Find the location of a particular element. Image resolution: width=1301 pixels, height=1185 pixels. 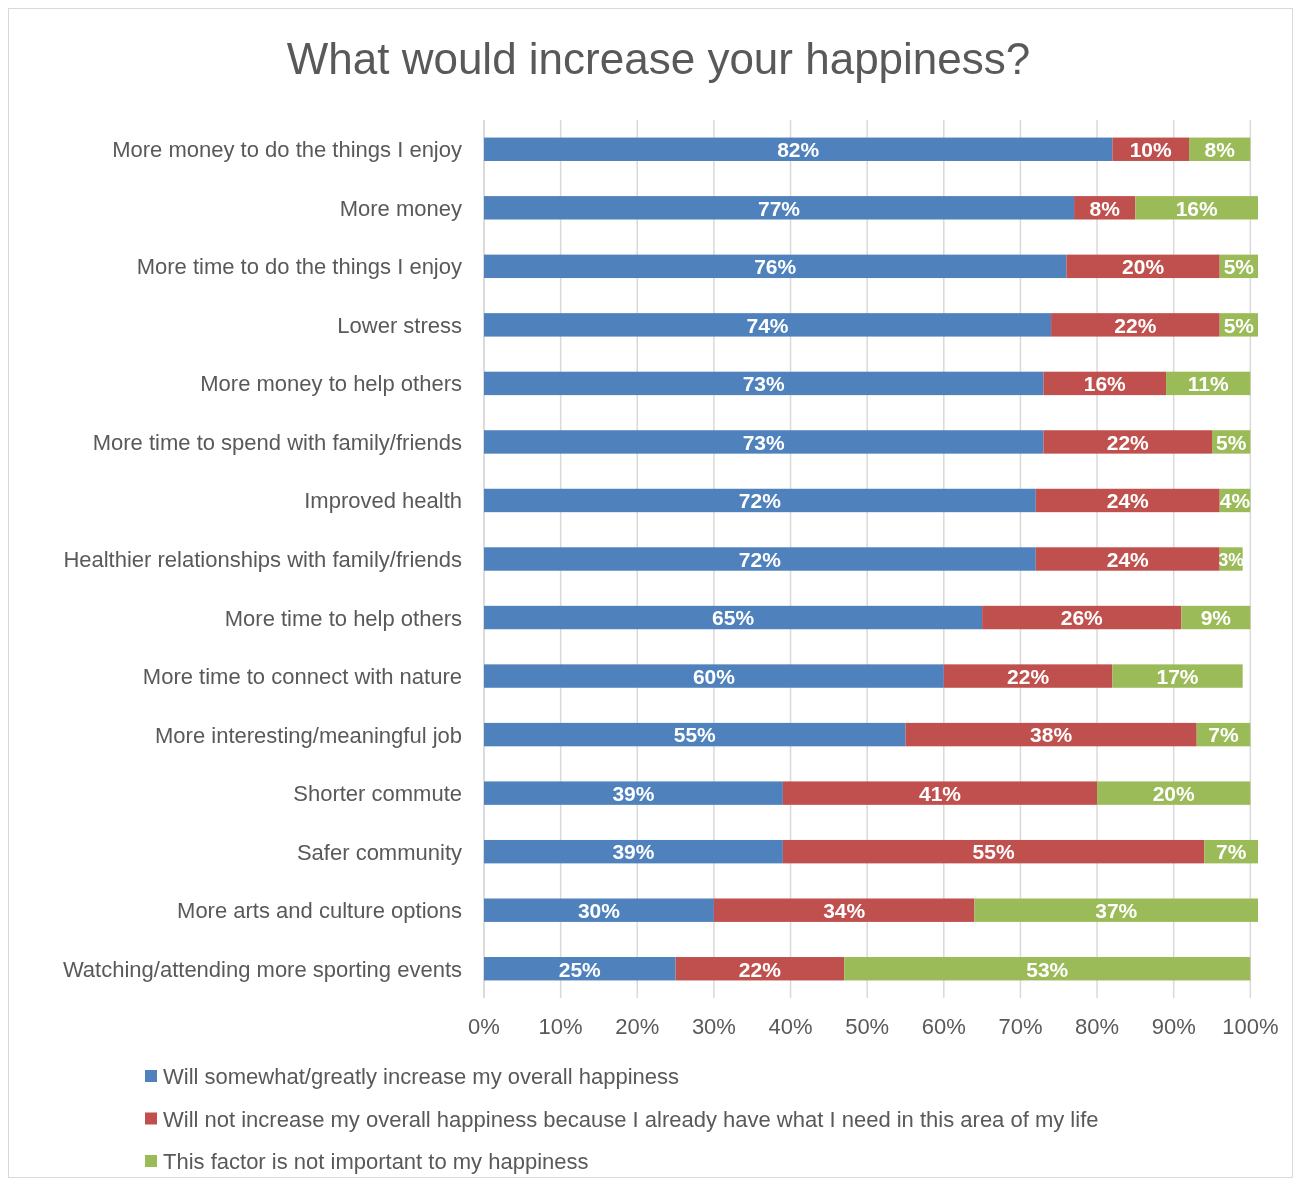

data-label: 26% is located at coordinates (1082, 618).